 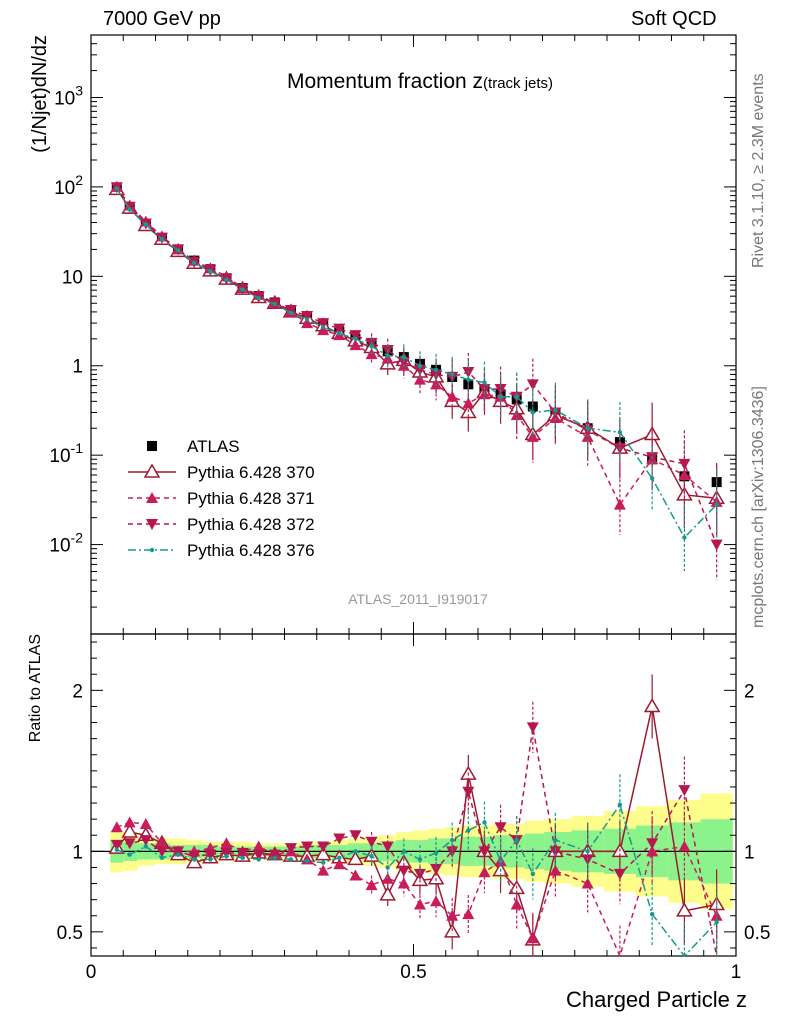 What do you see at coordinates (77, 852) in the screenshot?
I see `ratio-y-tick-label-left: 1` at bounding box center [77, 852].